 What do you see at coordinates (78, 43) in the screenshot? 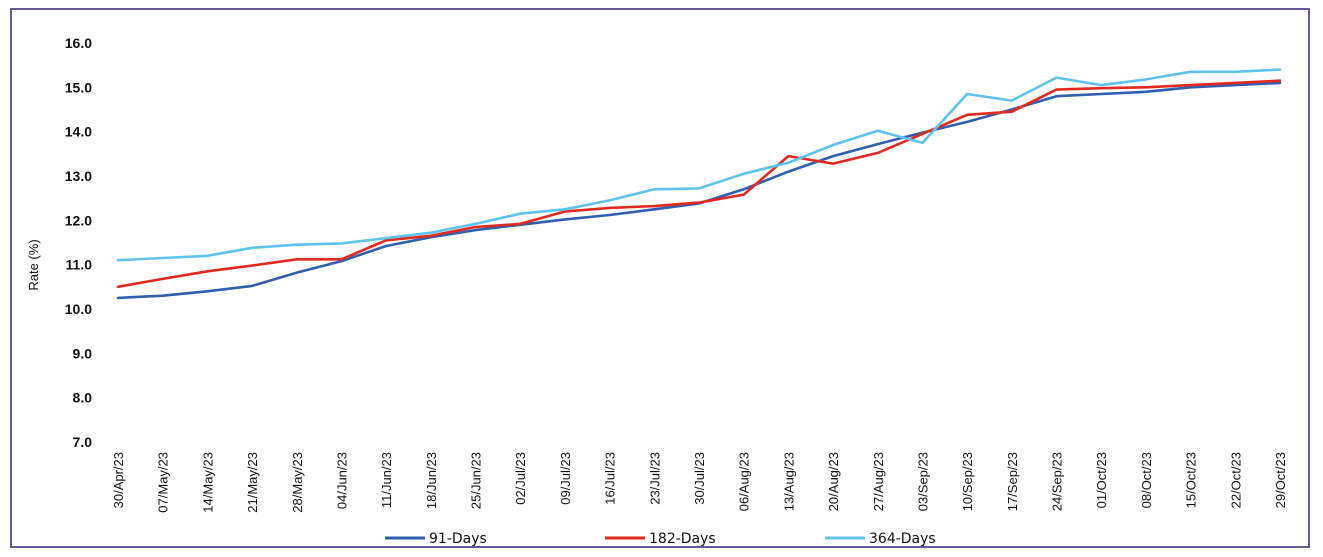
I see `y-tick-label: 16.0` at bounding box center [78, 43].